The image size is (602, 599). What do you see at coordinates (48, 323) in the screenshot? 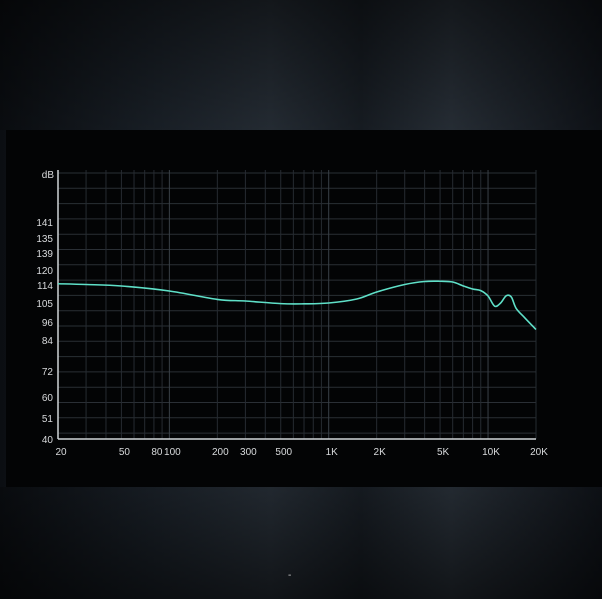
I see `y-tick-label: 96` at bounding box center [48, 323].